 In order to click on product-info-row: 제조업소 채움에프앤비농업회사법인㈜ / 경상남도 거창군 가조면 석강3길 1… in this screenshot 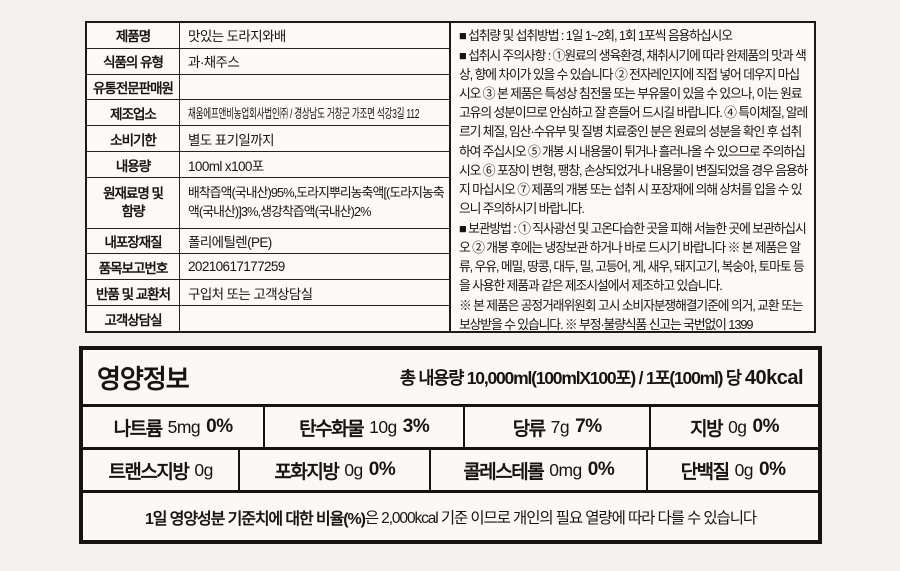, I will do `click(268, 113)`.